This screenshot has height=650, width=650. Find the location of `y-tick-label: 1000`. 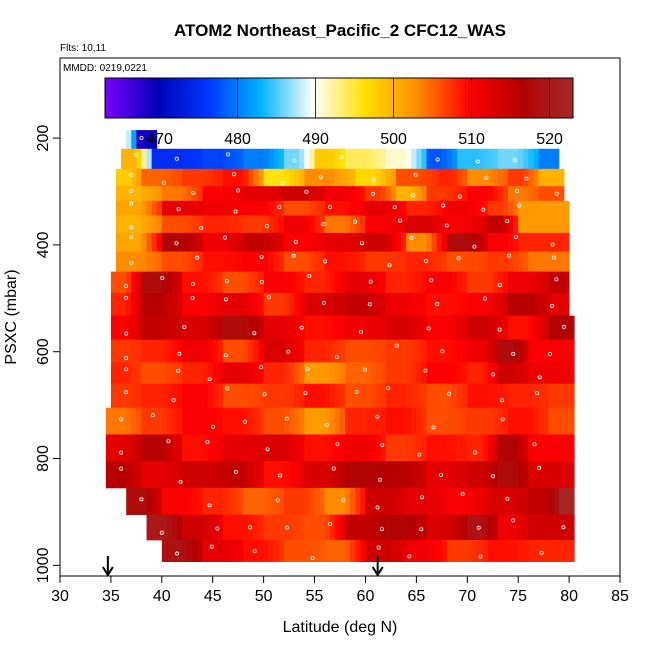

y-tick-label: 1000 is located at coordinates (43, 565).